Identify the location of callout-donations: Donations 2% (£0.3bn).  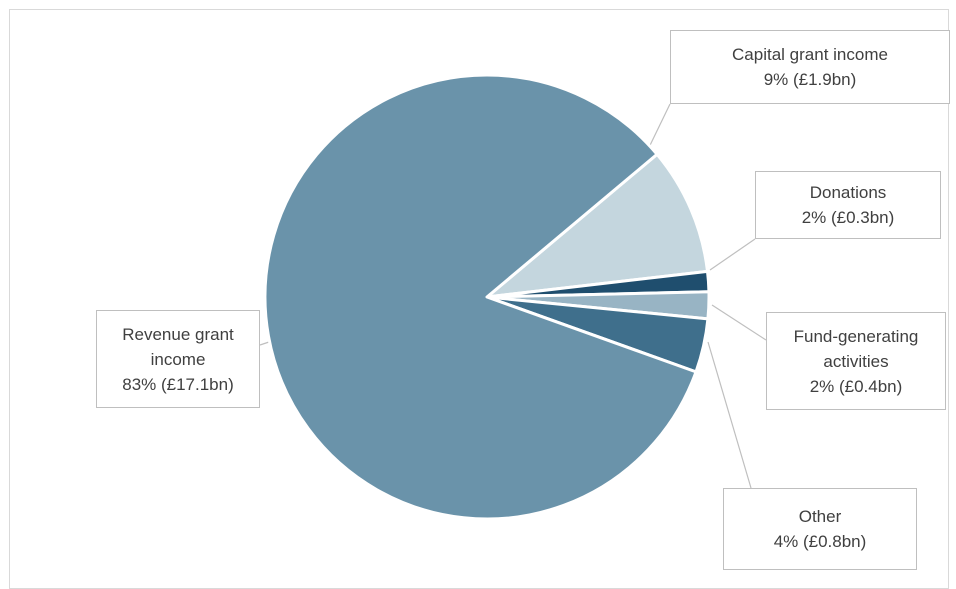
(848, 205).